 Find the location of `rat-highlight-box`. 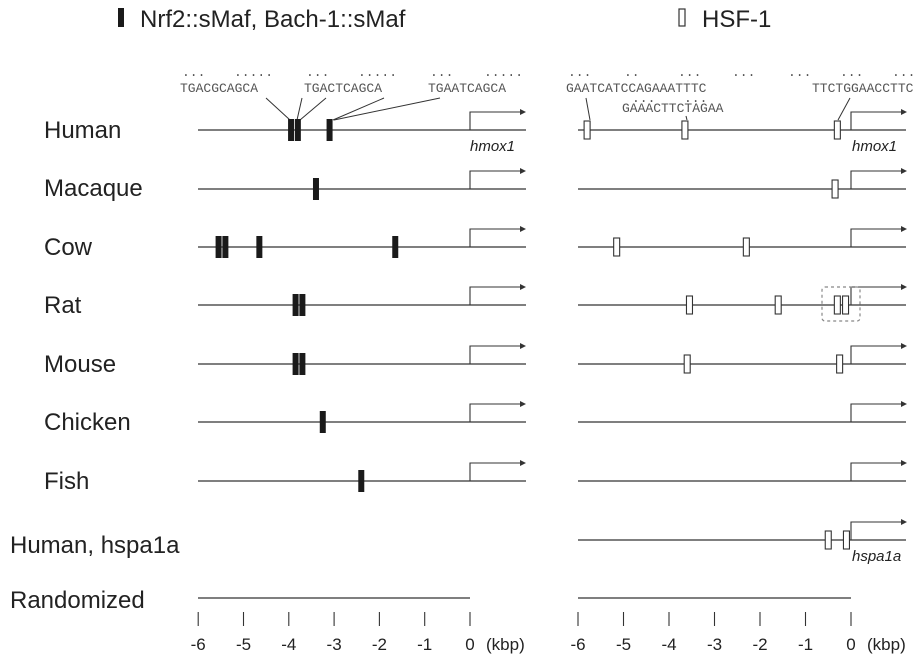

rat-highlight-box is located at coordinates (841, 304).